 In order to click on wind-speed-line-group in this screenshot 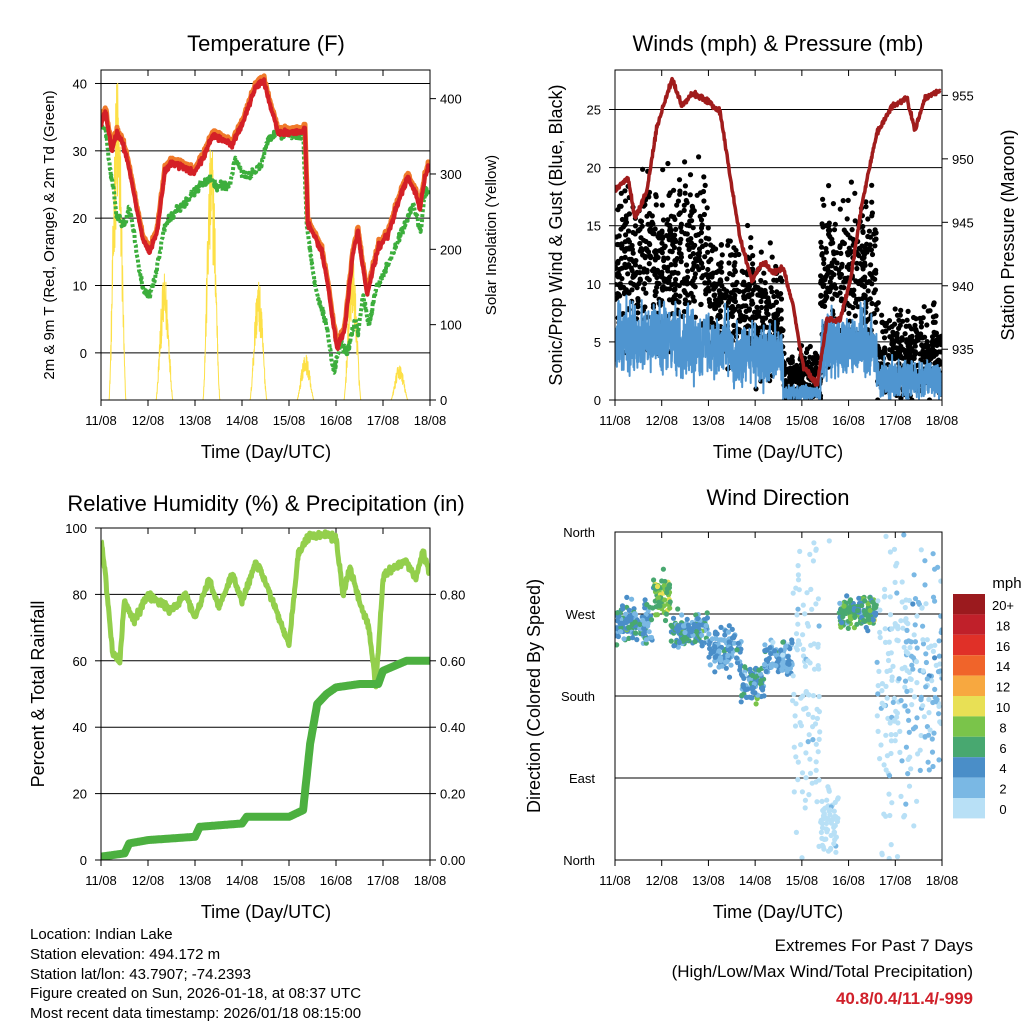, I will do `click(778, 347)`.